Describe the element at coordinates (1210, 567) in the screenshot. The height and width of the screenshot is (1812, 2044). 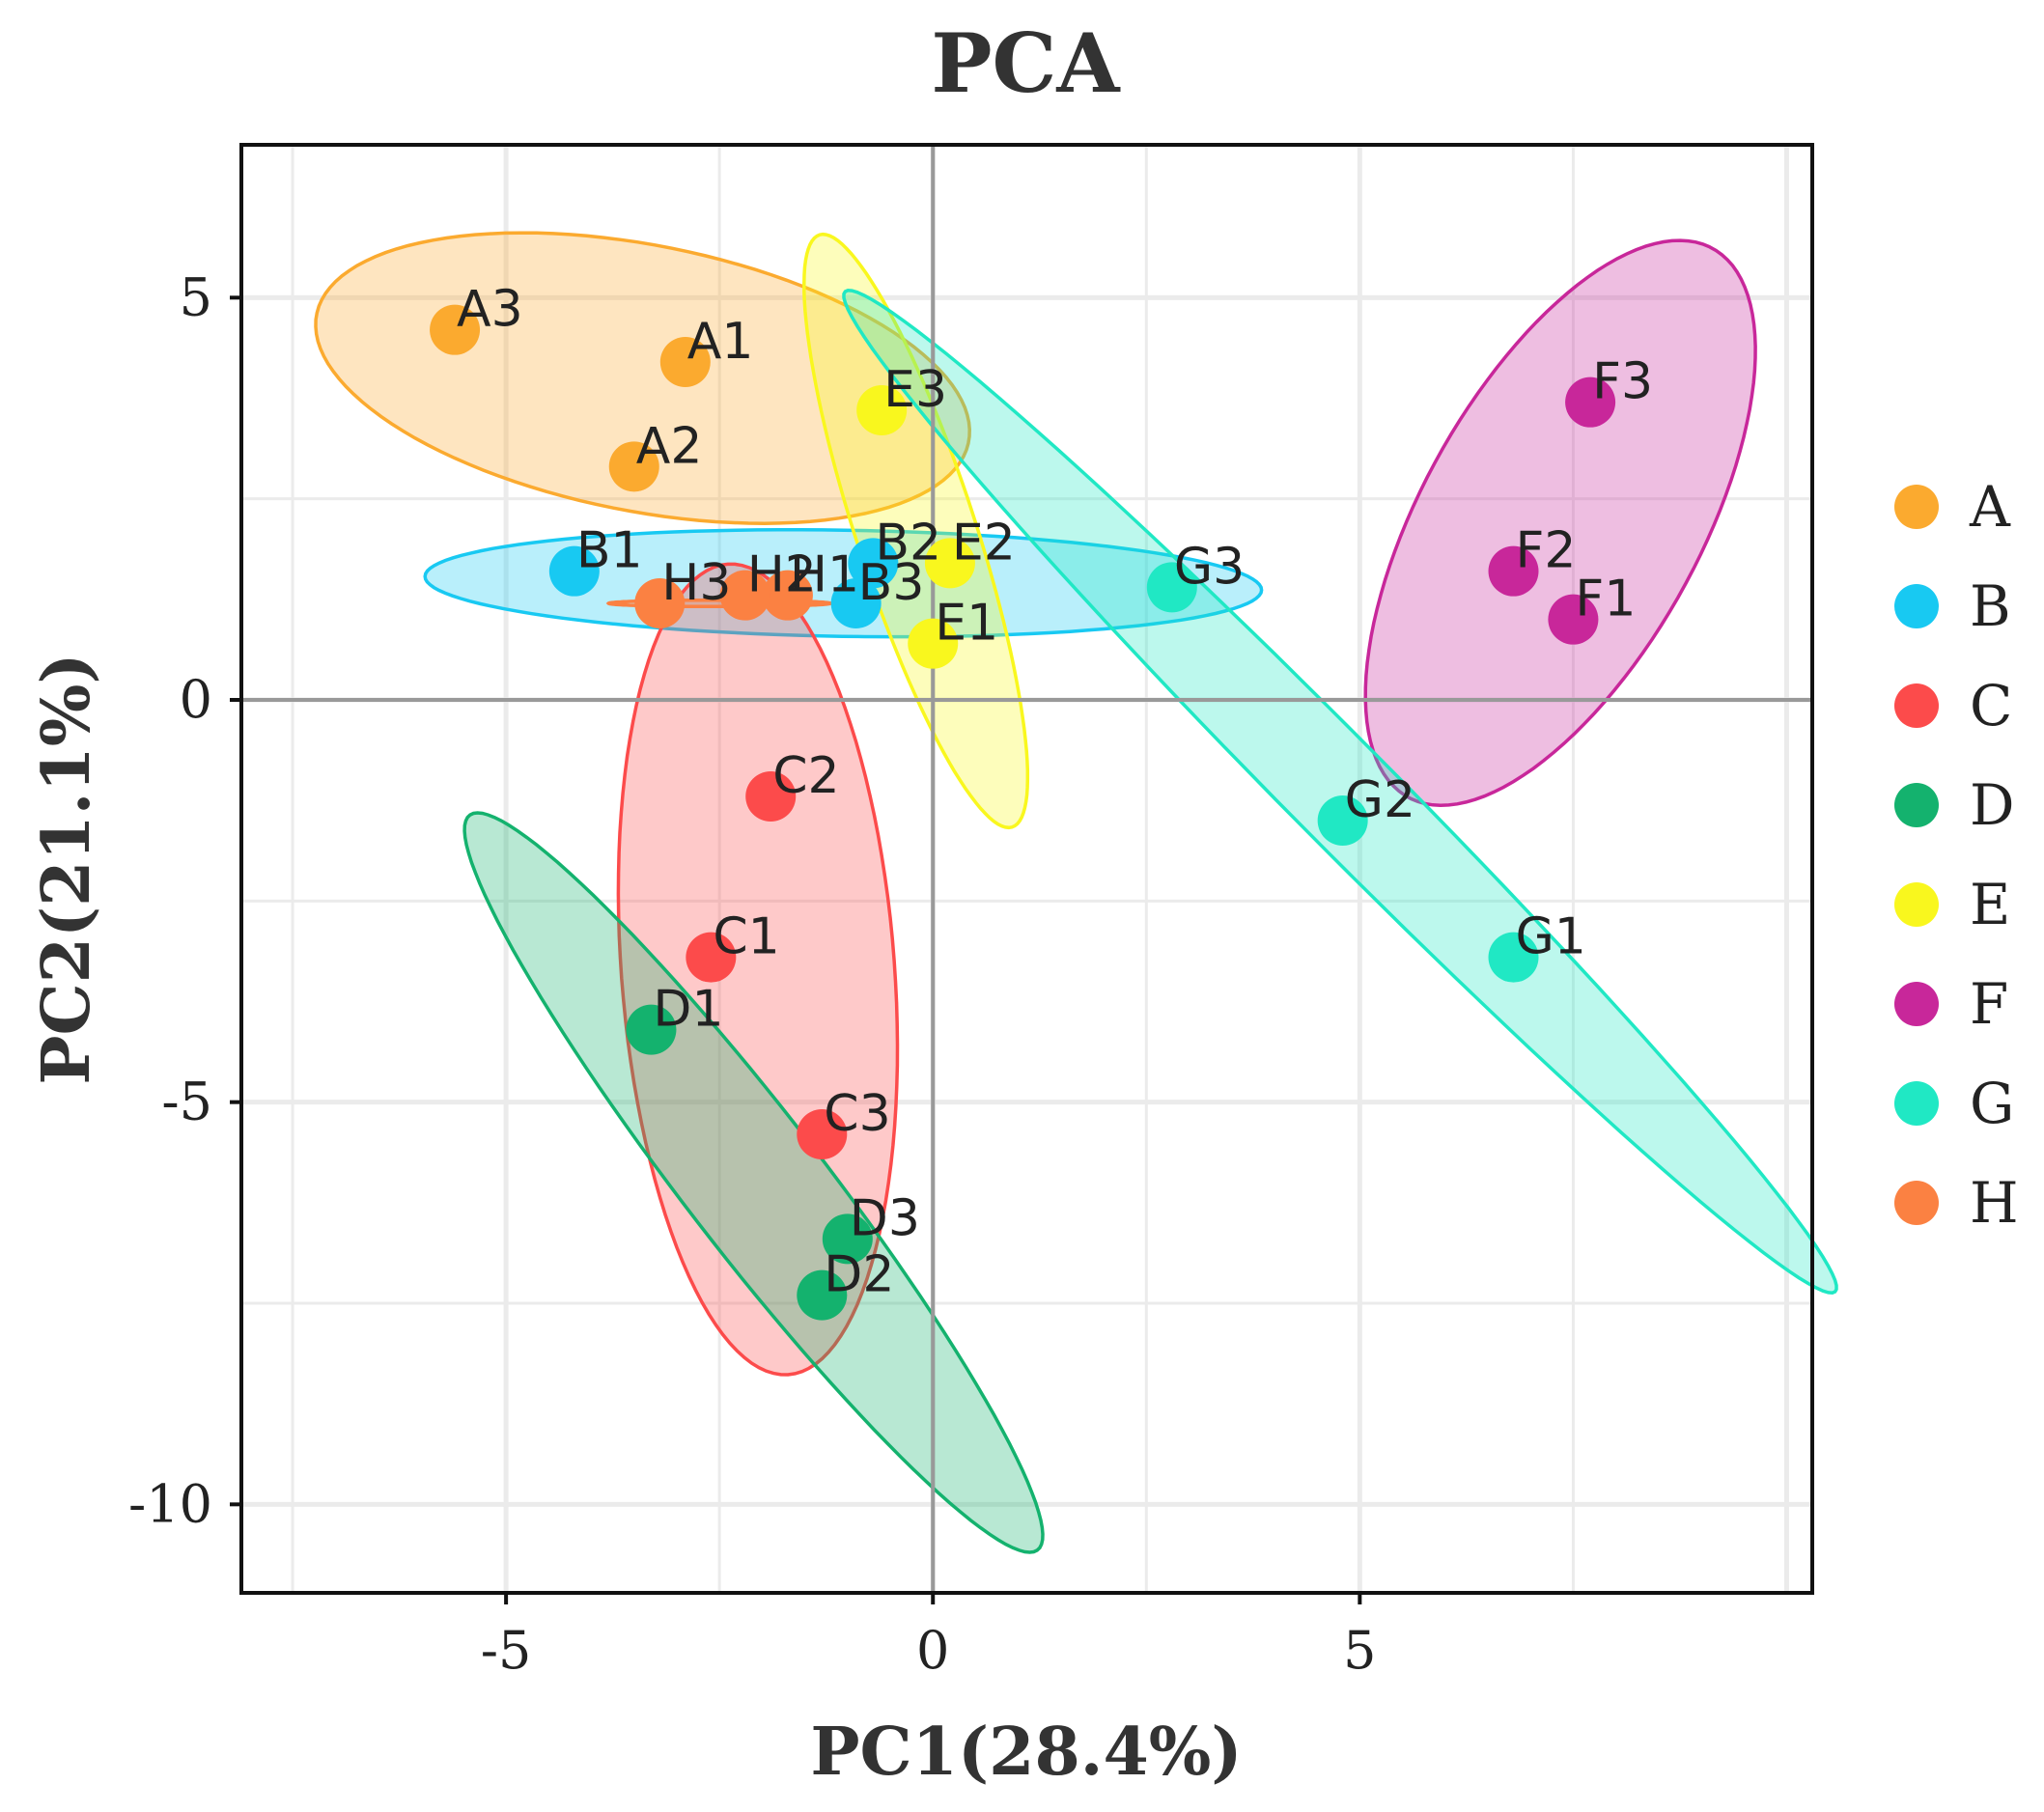
I see `label-g3: G3` at that location.